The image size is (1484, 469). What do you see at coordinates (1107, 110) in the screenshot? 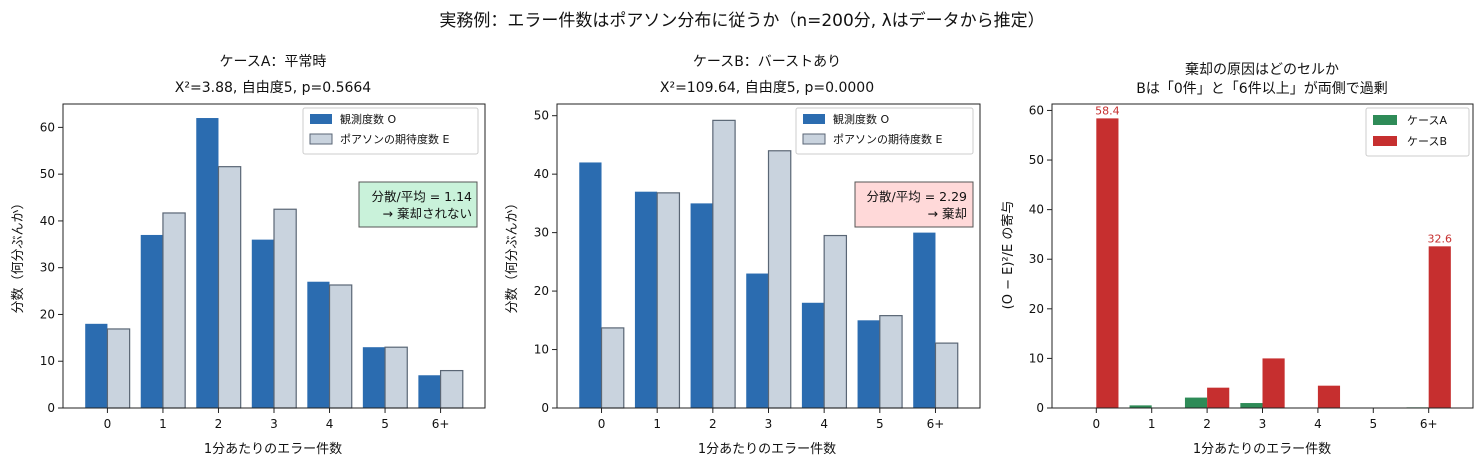
I see `data-label-case-b: 58.4` at bounding box center [1107, 110].